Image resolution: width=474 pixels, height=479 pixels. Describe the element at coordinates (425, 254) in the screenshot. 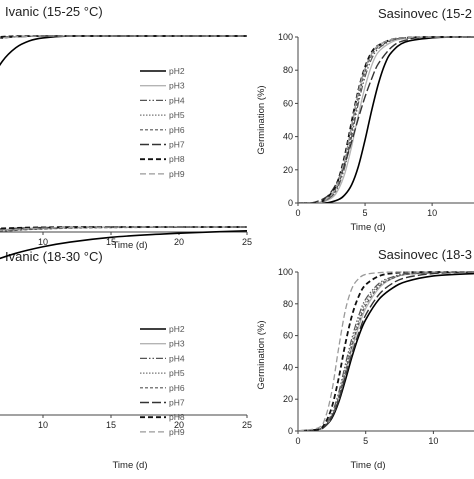

I see `panel-title: Sasinovec (18-3` at that location.